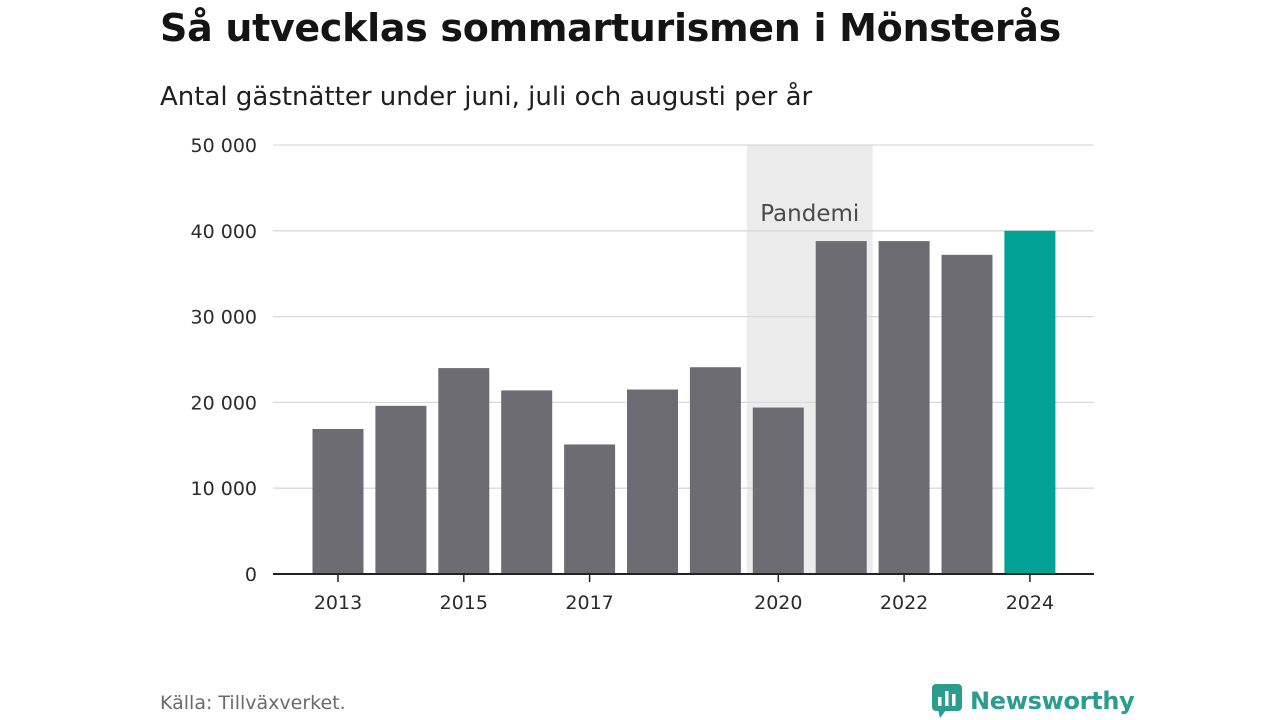  Describe the element at coordinates (527, 482) in the screenshot. I see `bar-2016` at that location.